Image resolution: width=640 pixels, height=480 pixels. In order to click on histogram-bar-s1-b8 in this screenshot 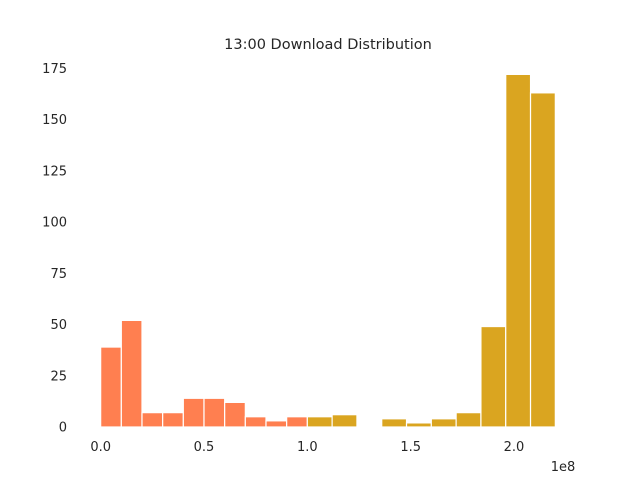, I will do `click(518, 250)`.